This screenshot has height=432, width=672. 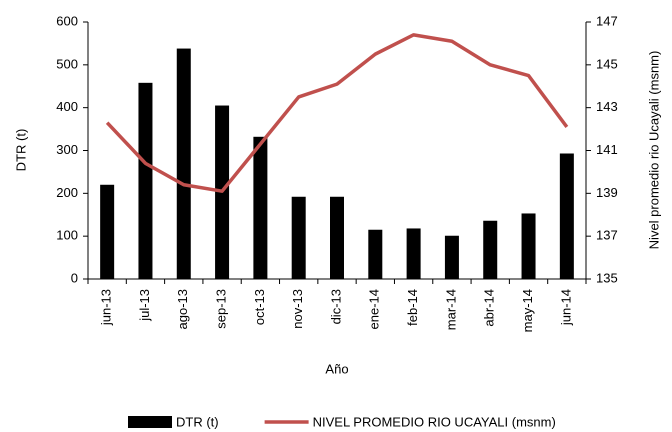 I want to click on x-tick-label: jun-13, so click(x=106, y=307).